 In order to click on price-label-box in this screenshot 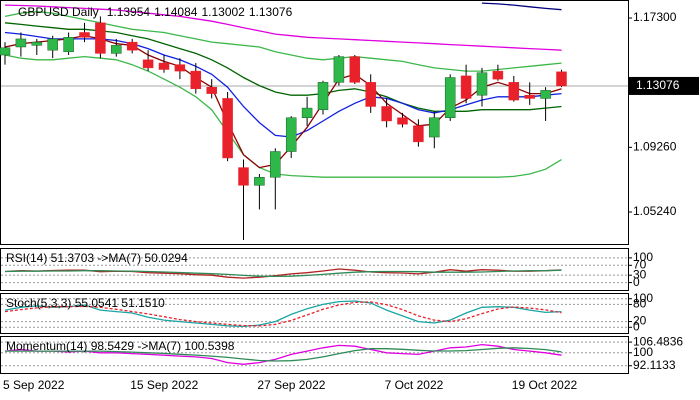, I will do `click(664, 85)`.